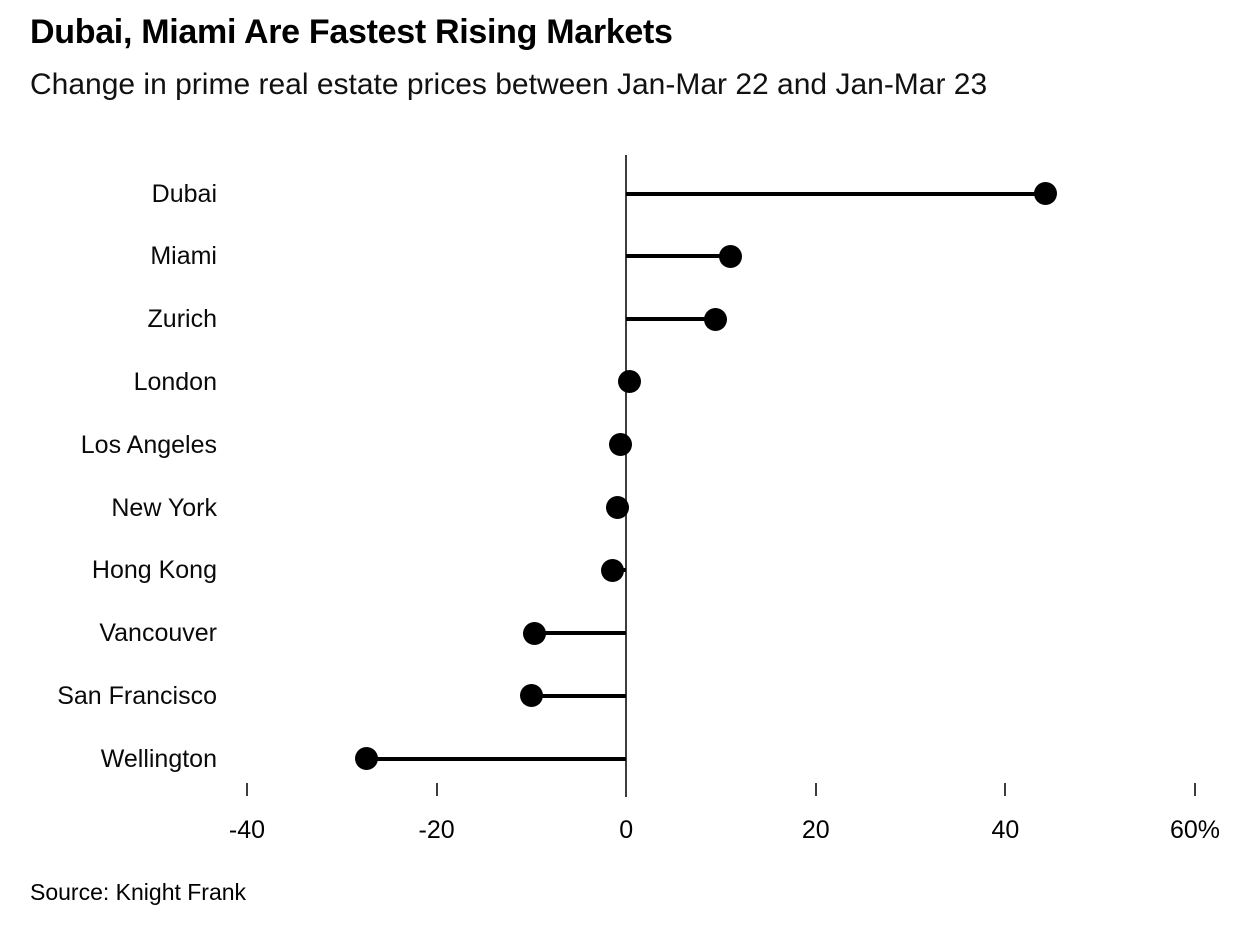 The image size is (1252, 932). What do you see at coordinates (175, 381) in the screenshot?
I see `category-label: London` at bounding box center [175, 381].